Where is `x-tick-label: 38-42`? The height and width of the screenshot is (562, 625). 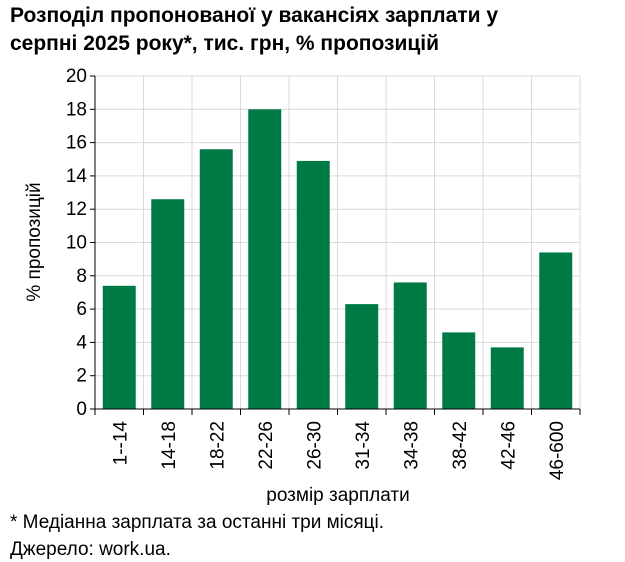 x-tick-label: 38-42 is located at coordinates (460, 445).